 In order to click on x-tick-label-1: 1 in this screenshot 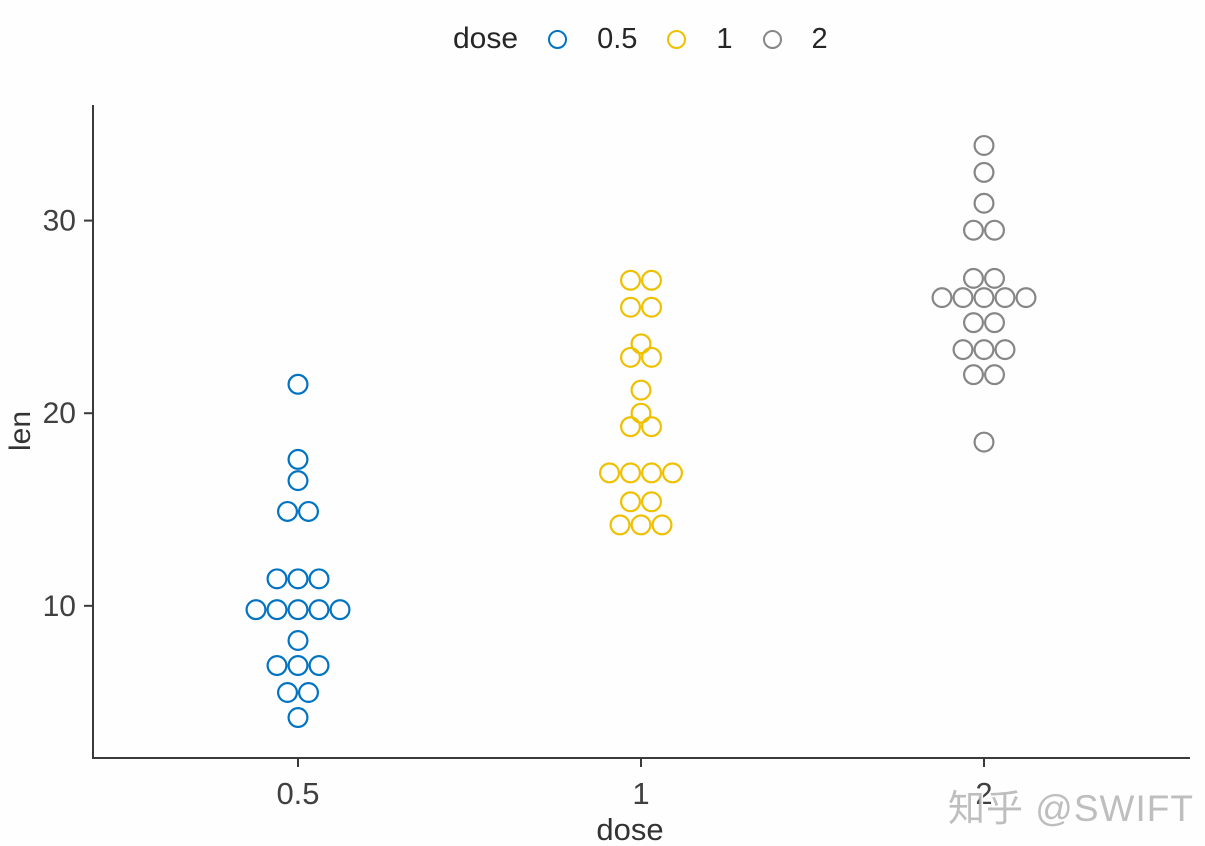, I will do `click(640, 793)`.